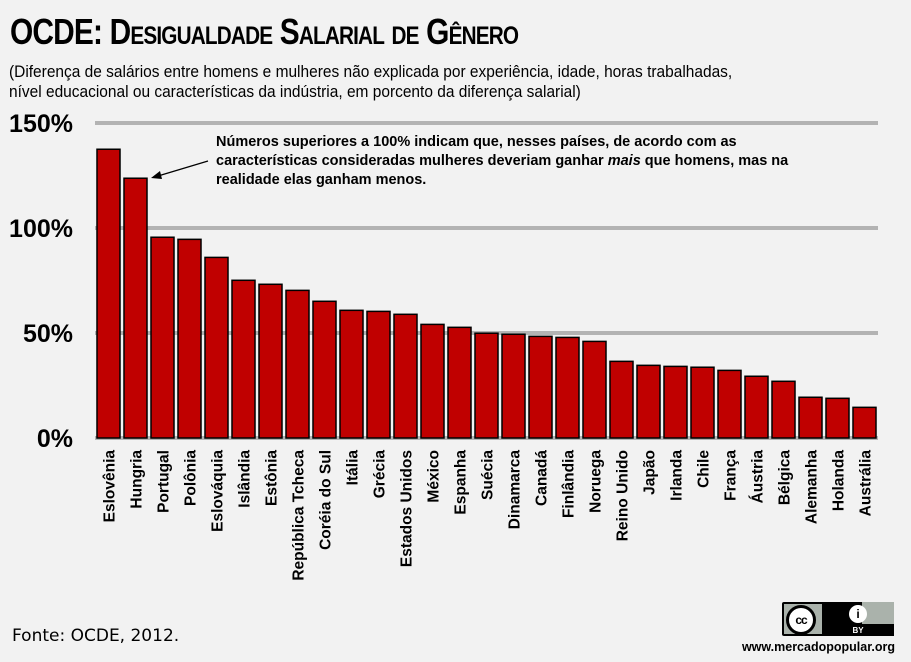 The width and height of the screenshot is (911, 662). What do you see at coordinates (569, 484) in the screenshot?
I see `x-tick-label: Finlândia` at bounding box center [569, 484].